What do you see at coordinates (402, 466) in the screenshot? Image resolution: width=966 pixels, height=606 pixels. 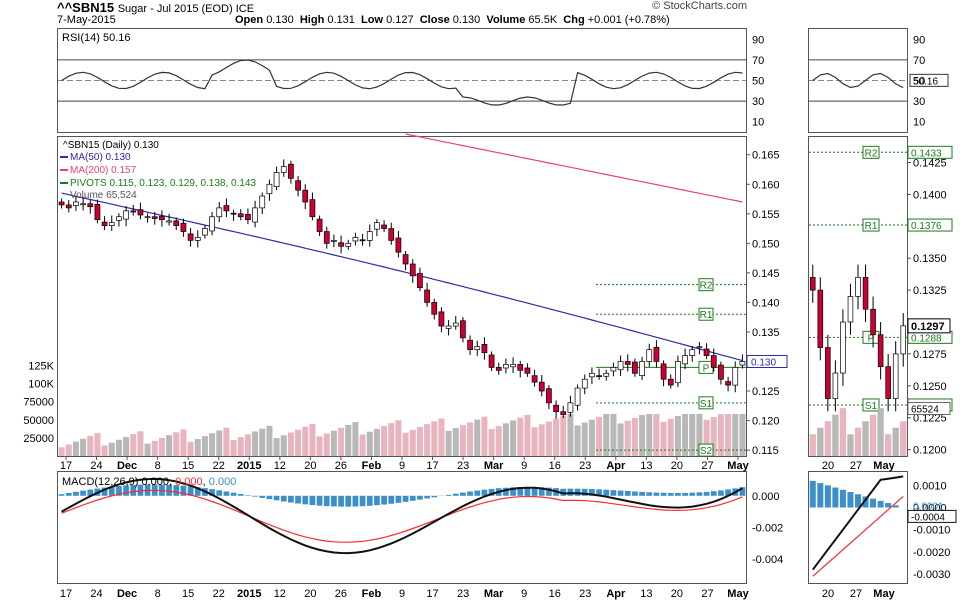 I see `x-tick-label: 9` at bounding box center [402, 466].